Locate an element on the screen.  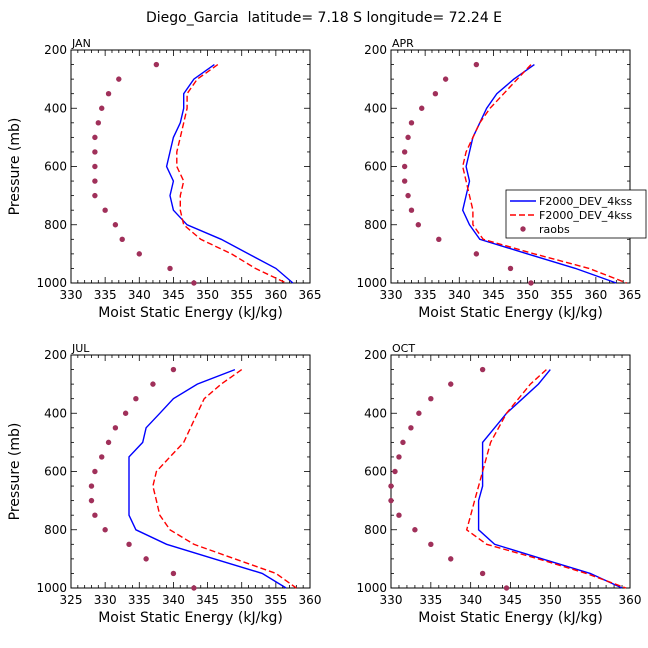
legend-label: raobs is located at coordinates (554, 229).